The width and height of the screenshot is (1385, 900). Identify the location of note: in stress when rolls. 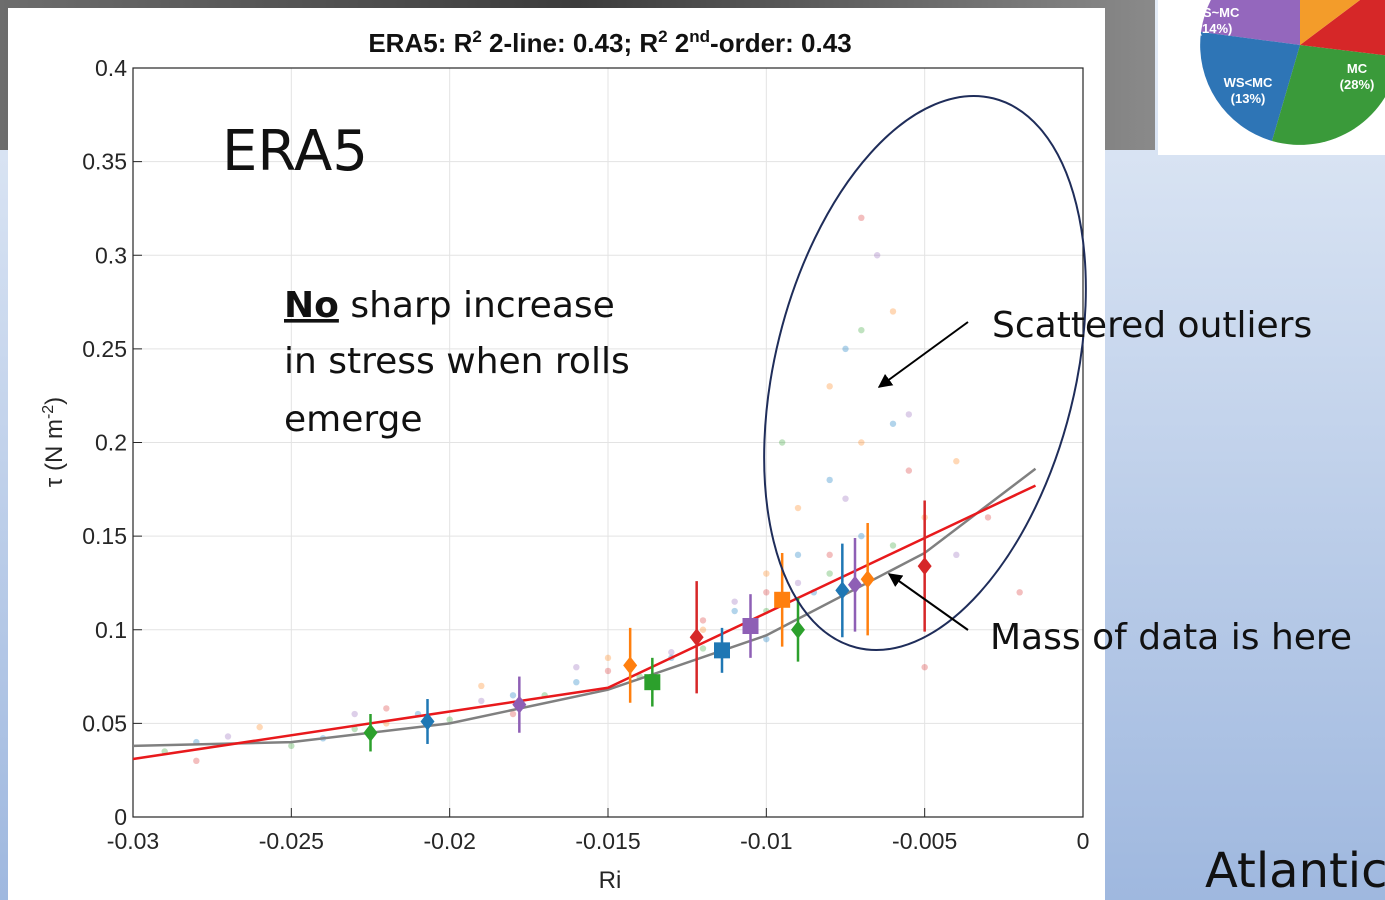
(457, 361).